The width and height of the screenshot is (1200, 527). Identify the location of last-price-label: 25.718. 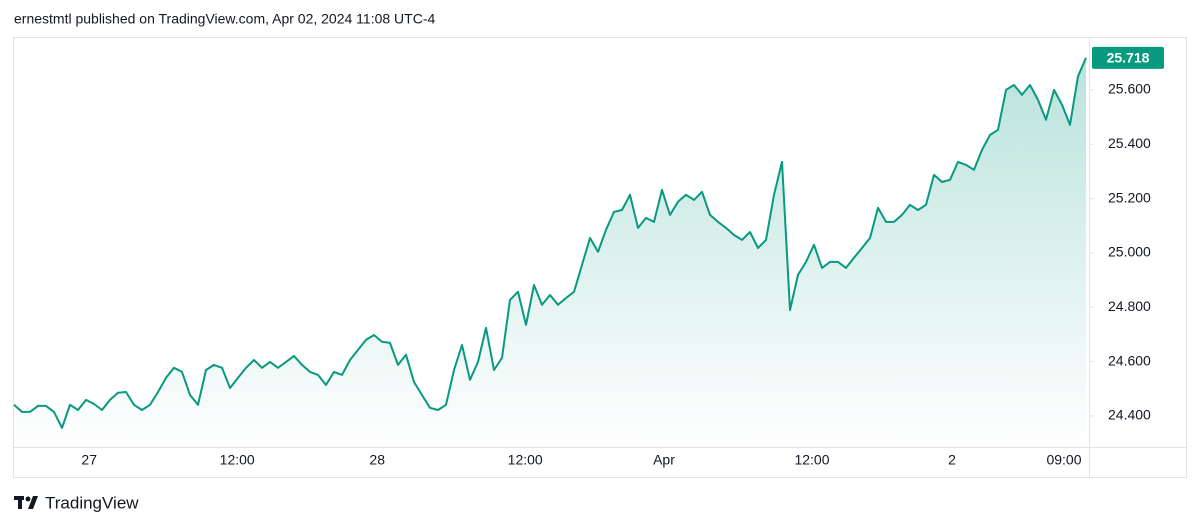
(1128, 58).